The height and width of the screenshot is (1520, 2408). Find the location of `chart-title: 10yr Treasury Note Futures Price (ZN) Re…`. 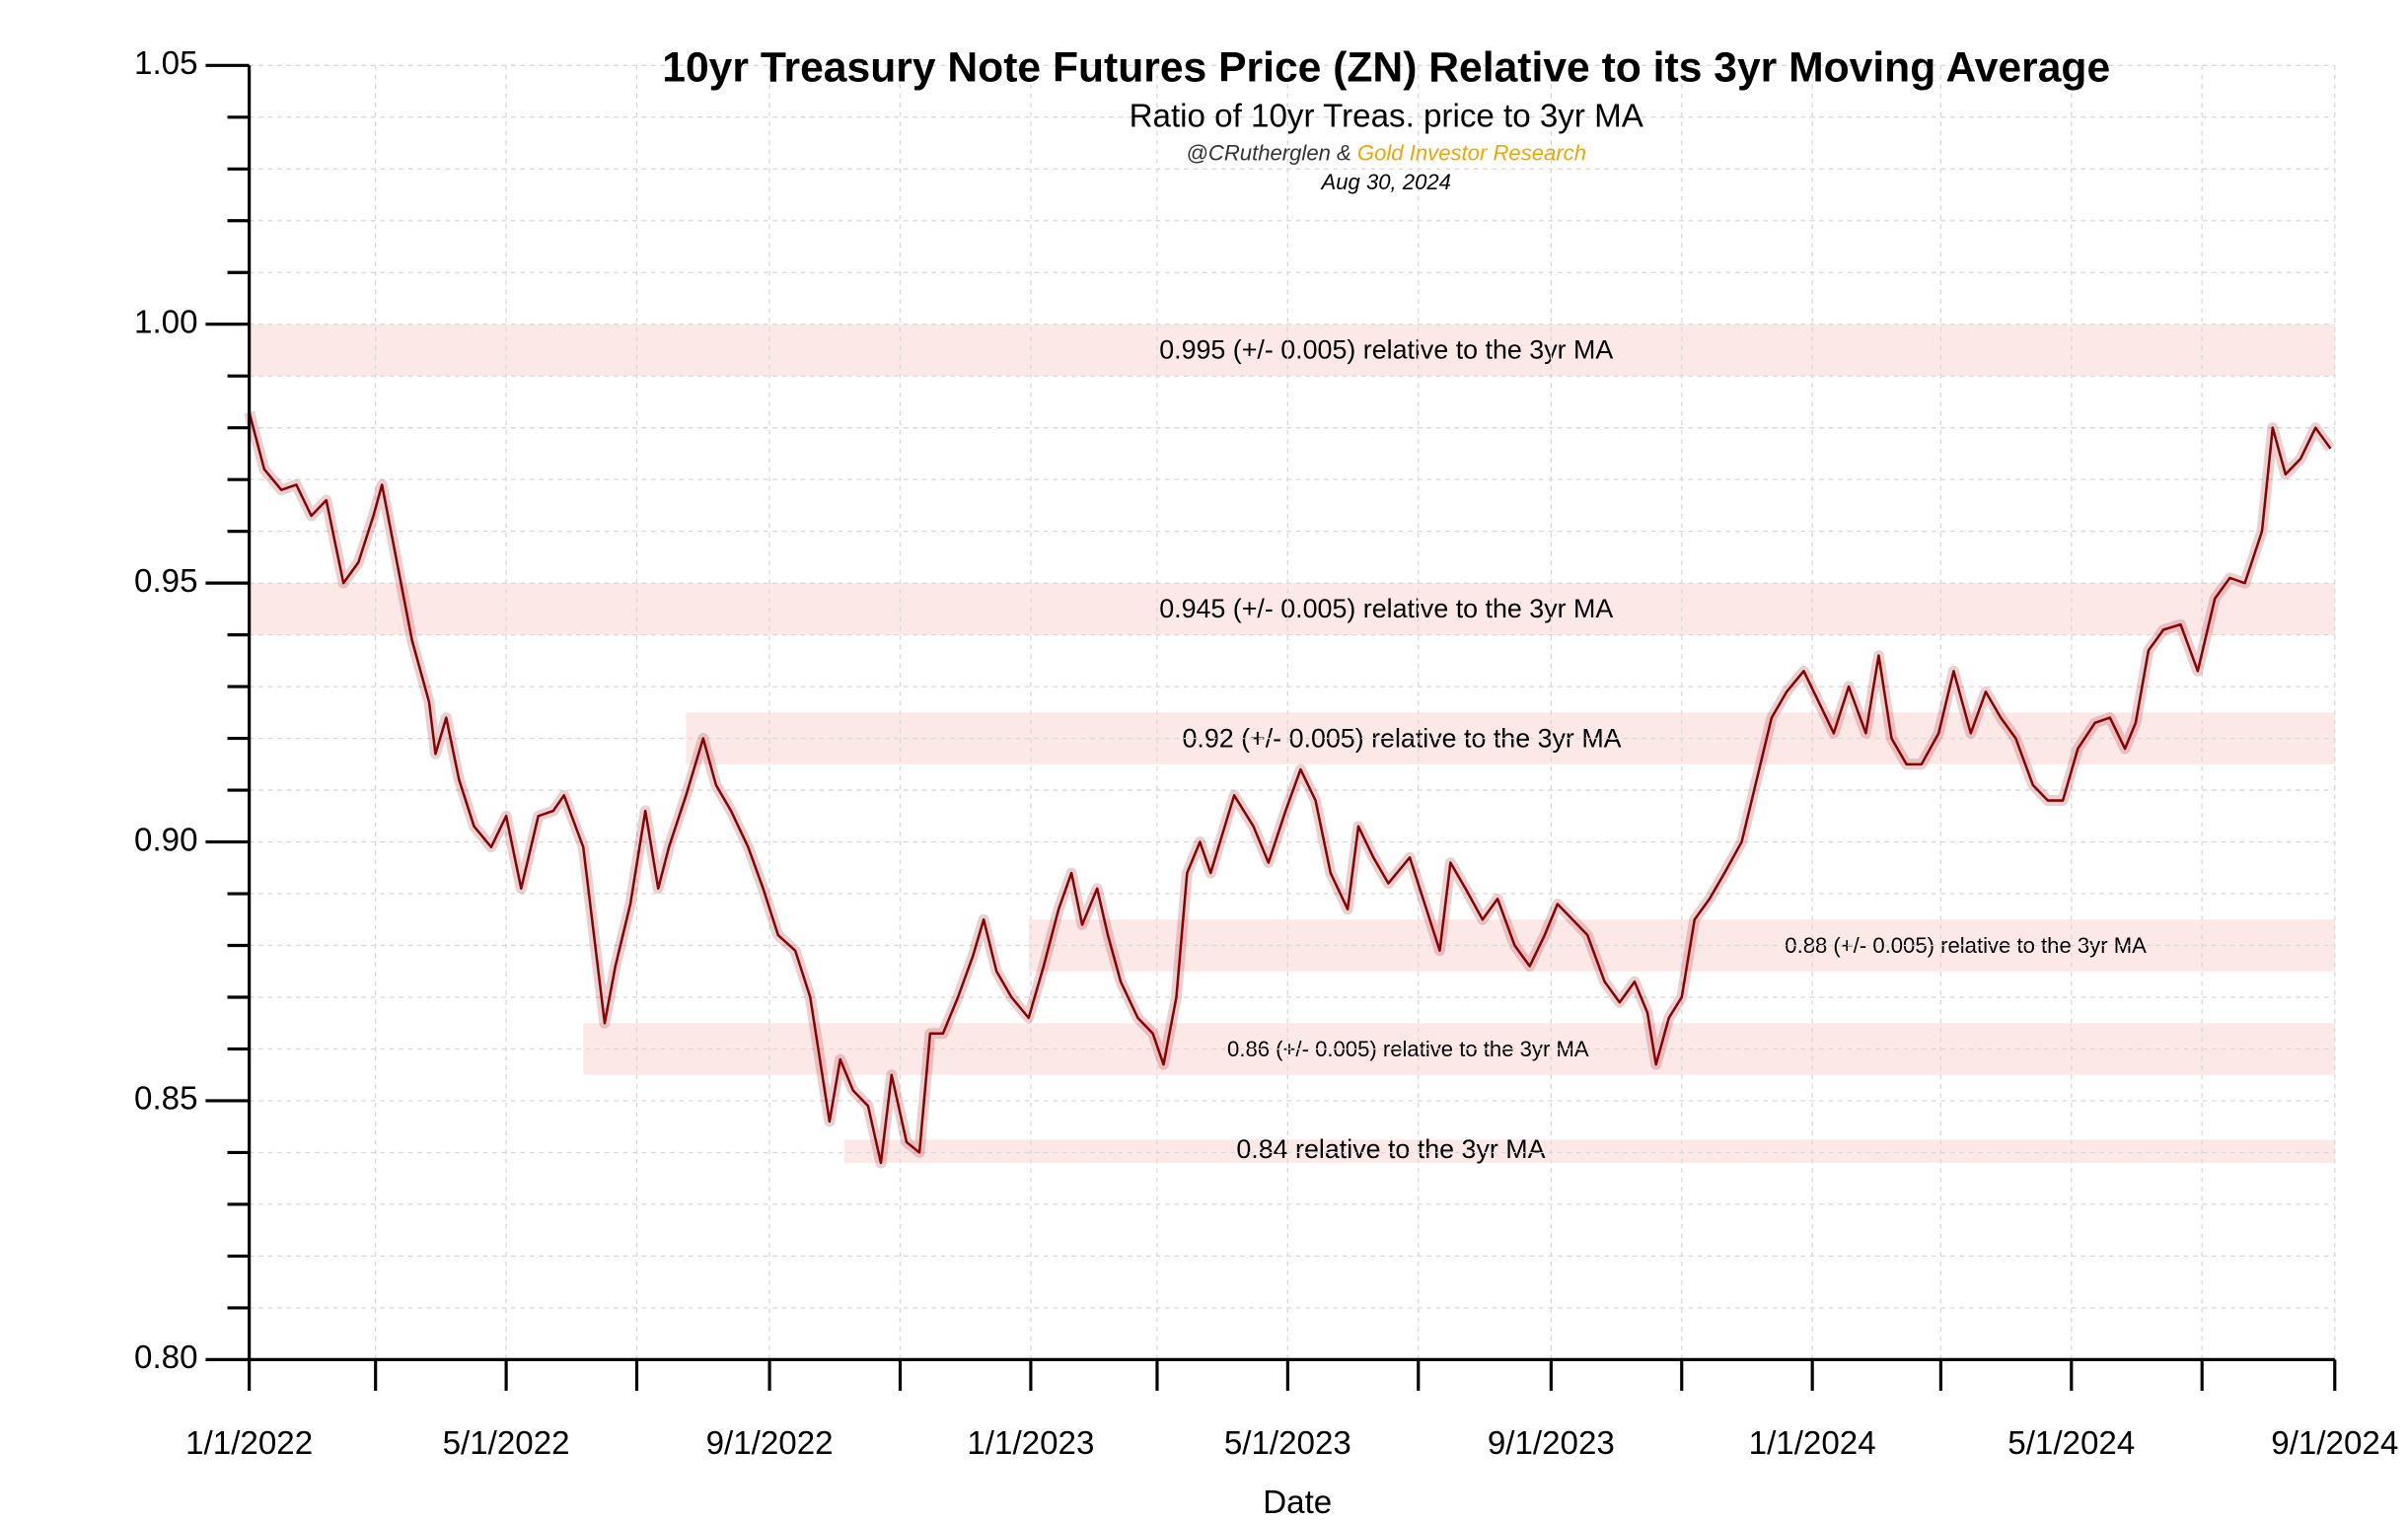

chart-title: 10yr Treasury Note Futures Price (ZN) Re… is located at coordinates (1386, 67).